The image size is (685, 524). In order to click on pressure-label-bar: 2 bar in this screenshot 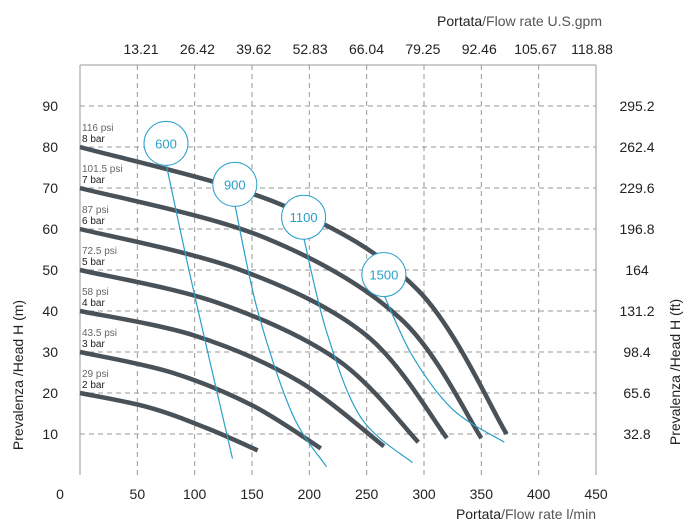, I will do `click(93, 385)`.